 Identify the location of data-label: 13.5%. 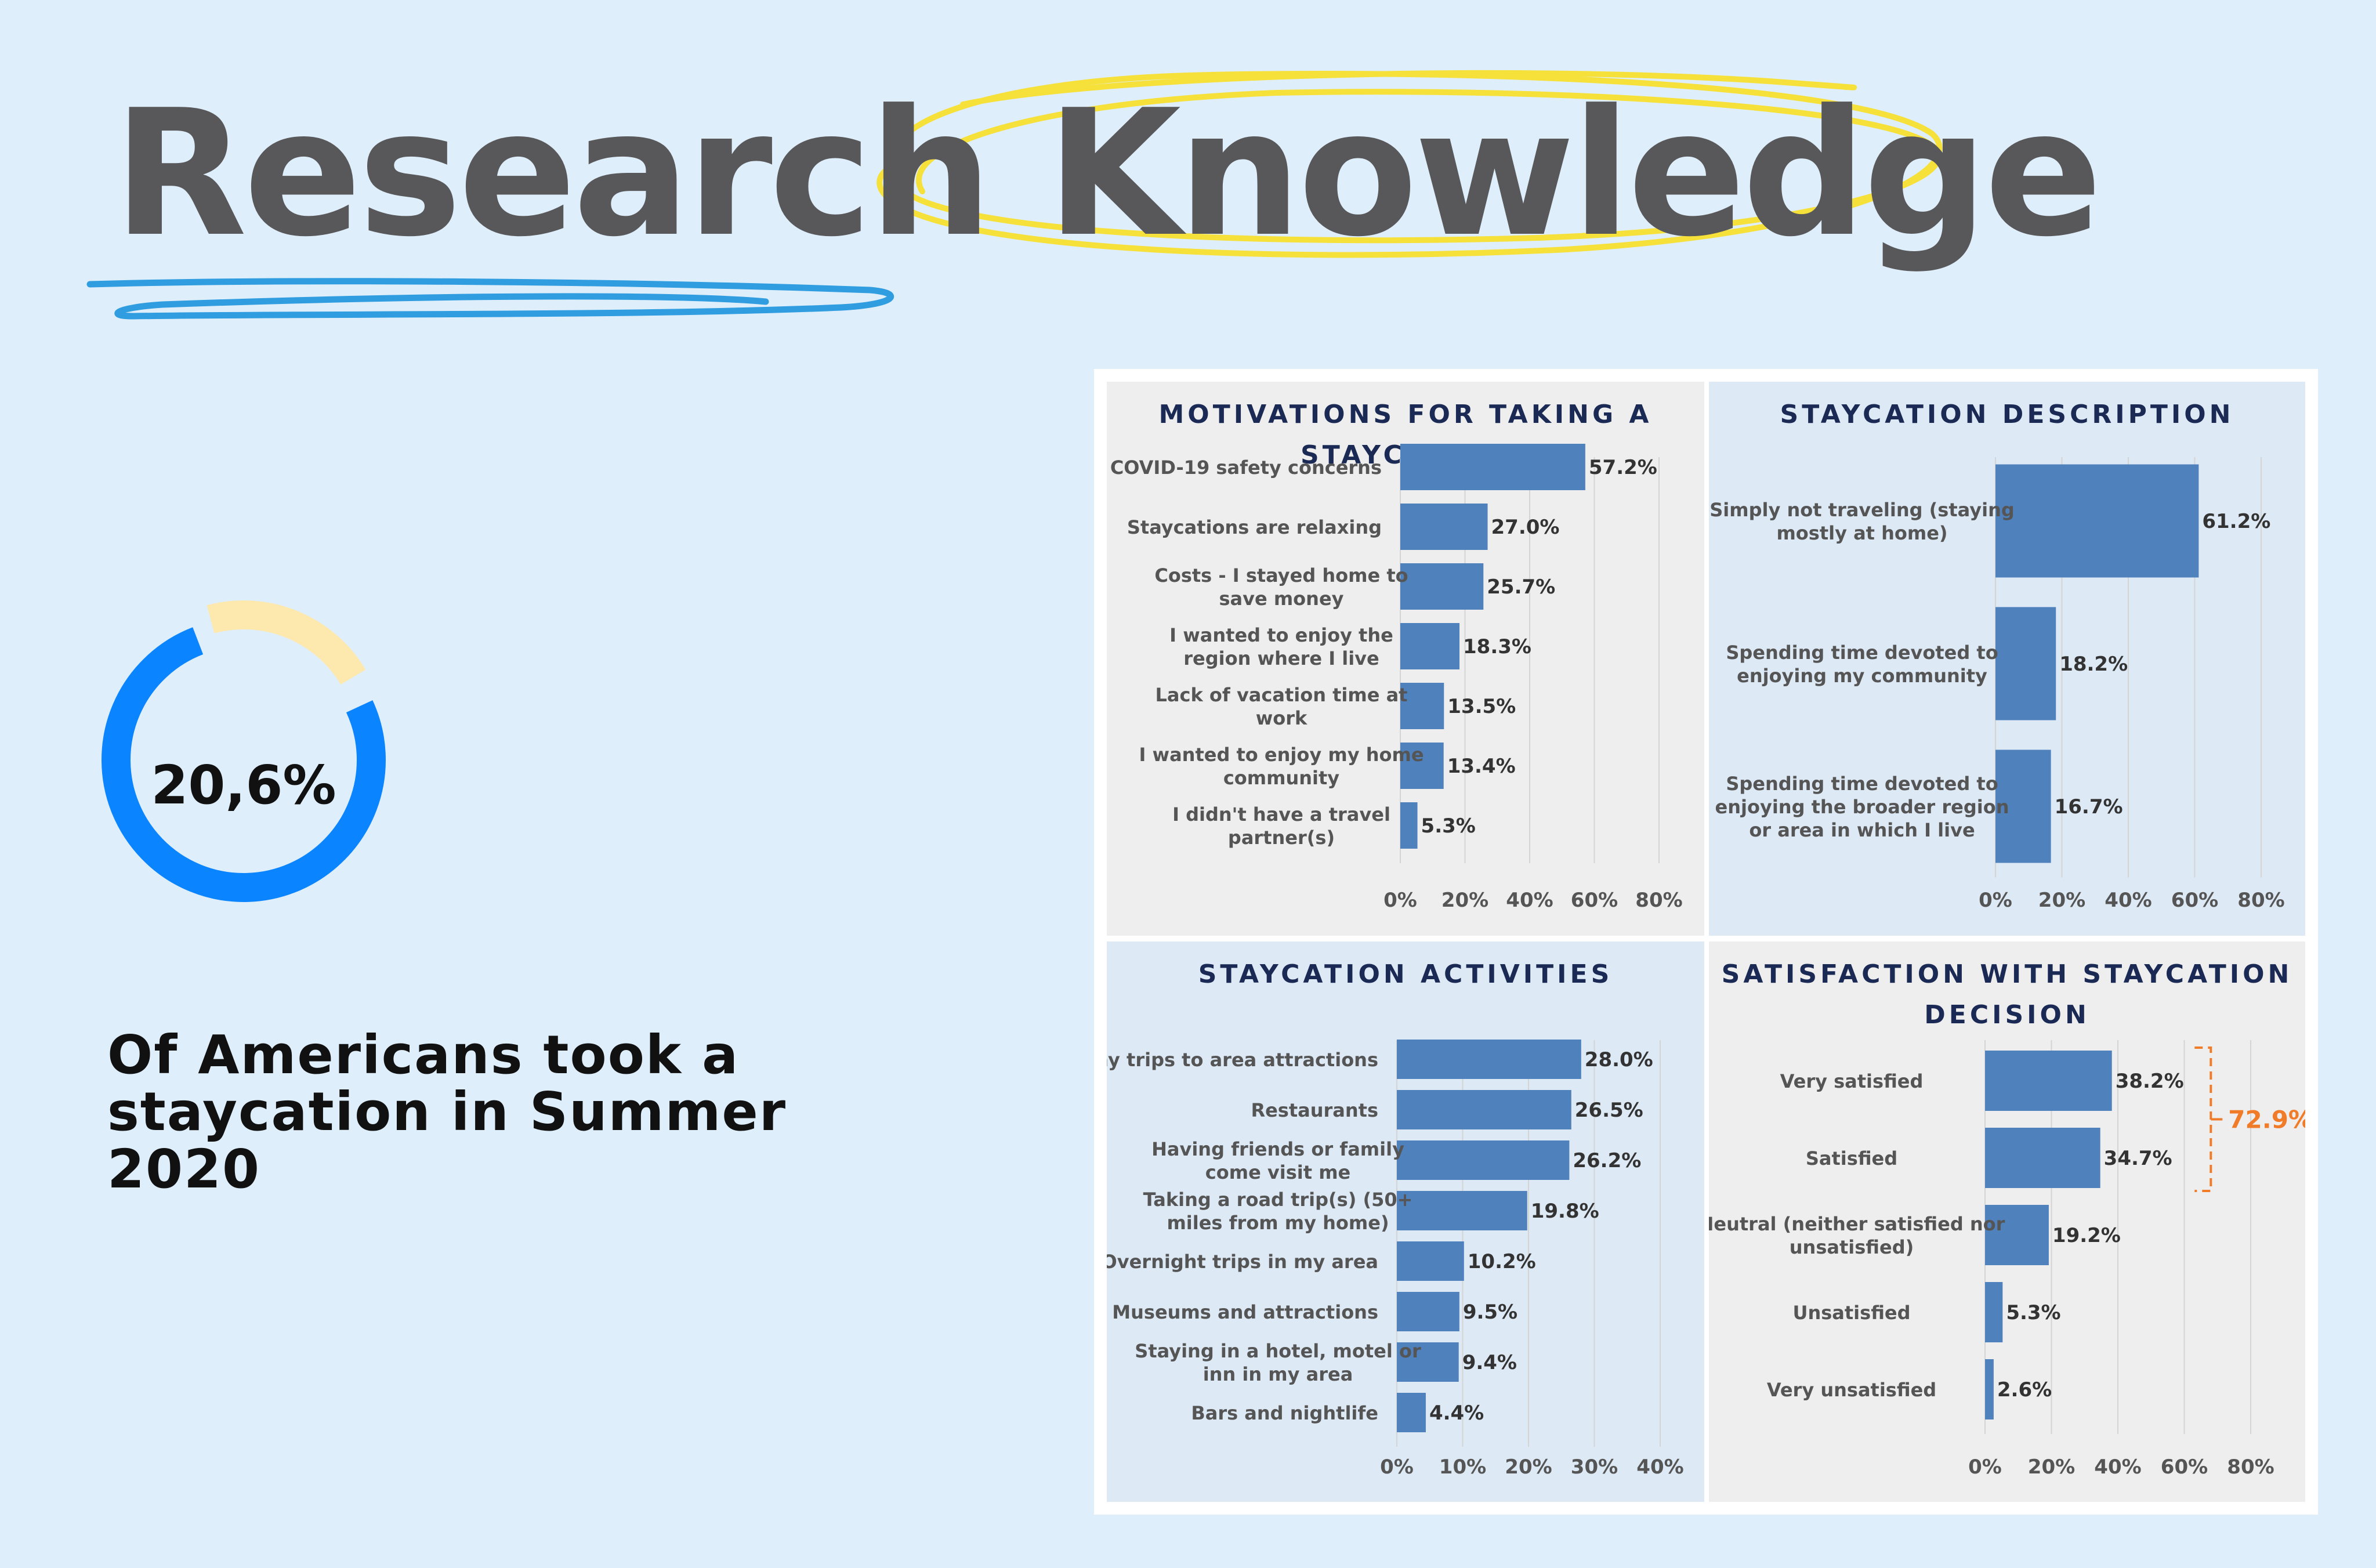
(1481, 706).